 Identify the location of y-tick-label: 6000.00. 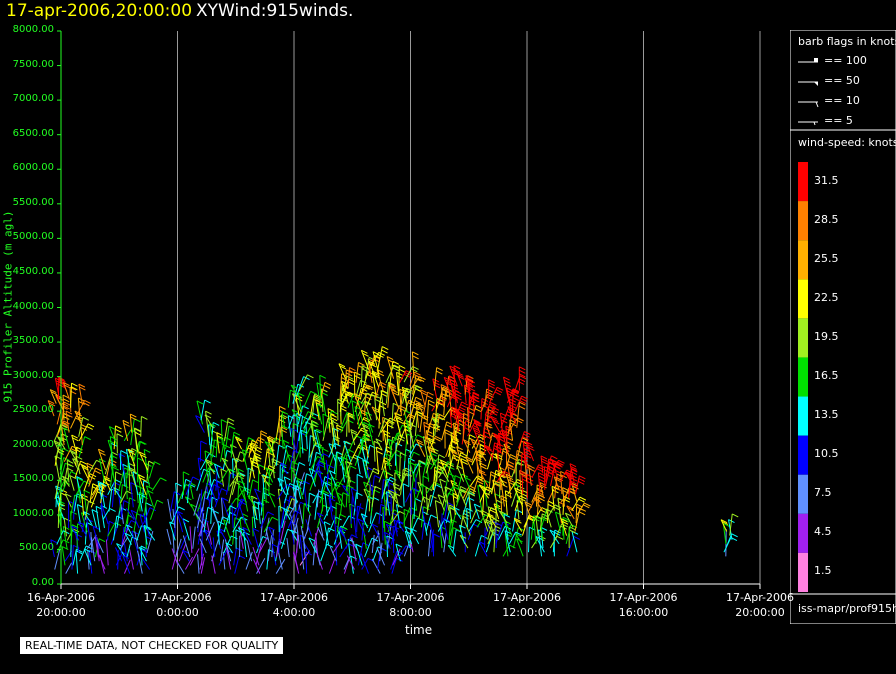
(33, 168).